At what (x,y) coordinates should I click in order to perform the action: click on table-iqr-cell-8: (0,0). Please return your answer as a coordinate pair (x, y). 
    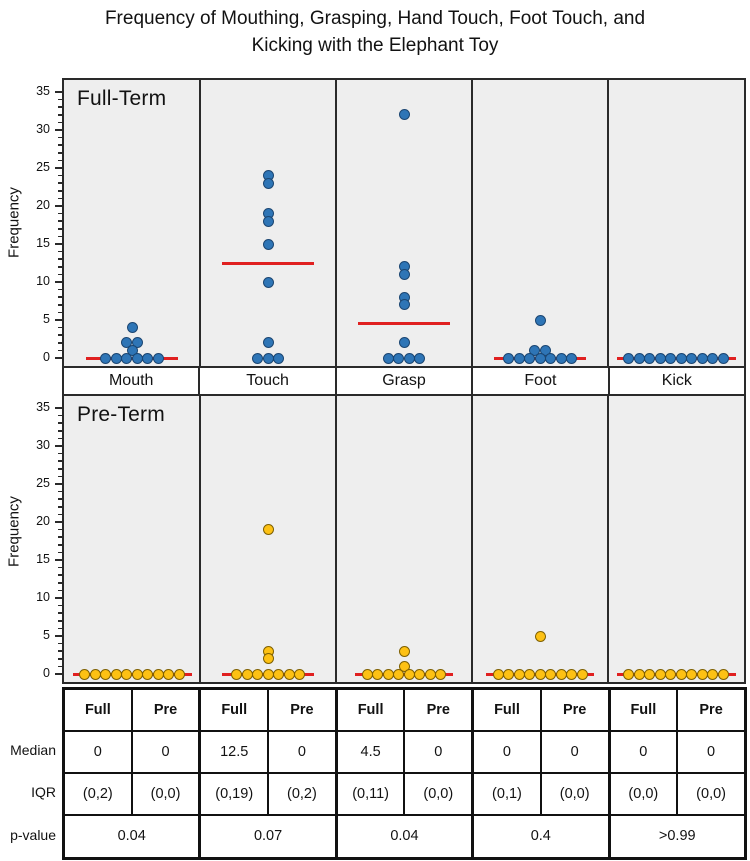
    Looking at the image, I should click on (643, 793).